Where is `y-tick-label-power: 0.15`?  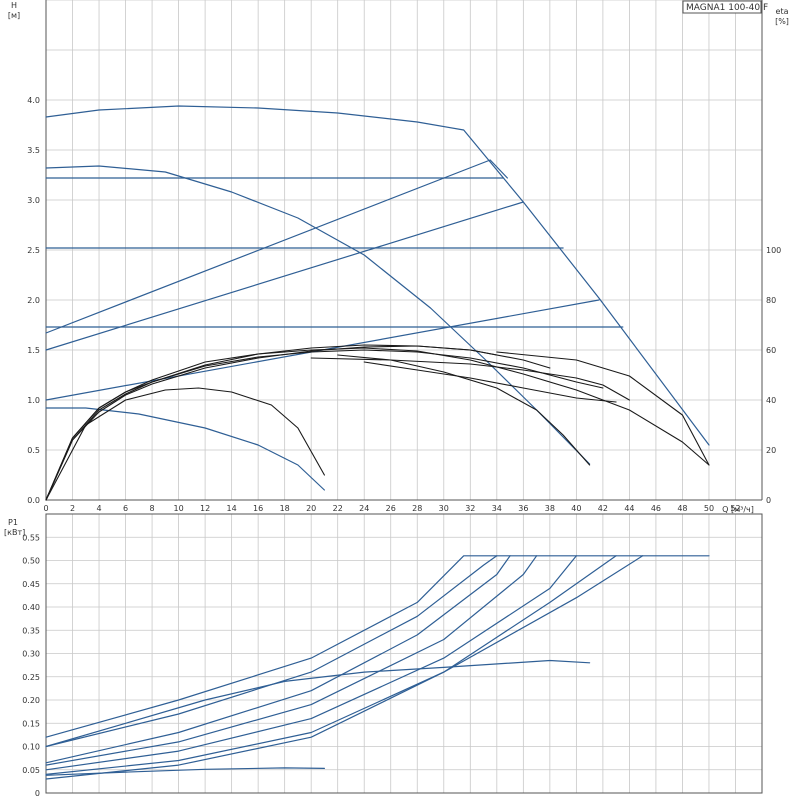
y-tick-label-power: 0.15 is located at coordinates (31, 723).